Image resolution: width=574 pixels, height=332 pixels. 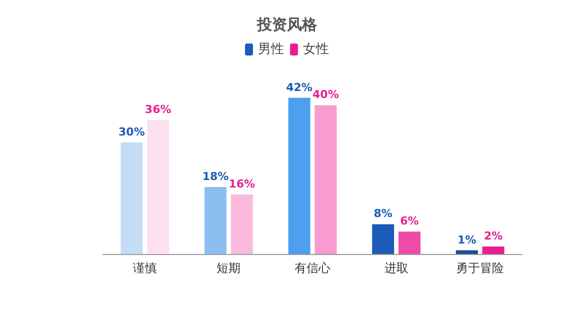 What do you see at coordinates (271, 49) in the screenshot?
I see `legend-label: 男性` at bounding box center [271, 49].